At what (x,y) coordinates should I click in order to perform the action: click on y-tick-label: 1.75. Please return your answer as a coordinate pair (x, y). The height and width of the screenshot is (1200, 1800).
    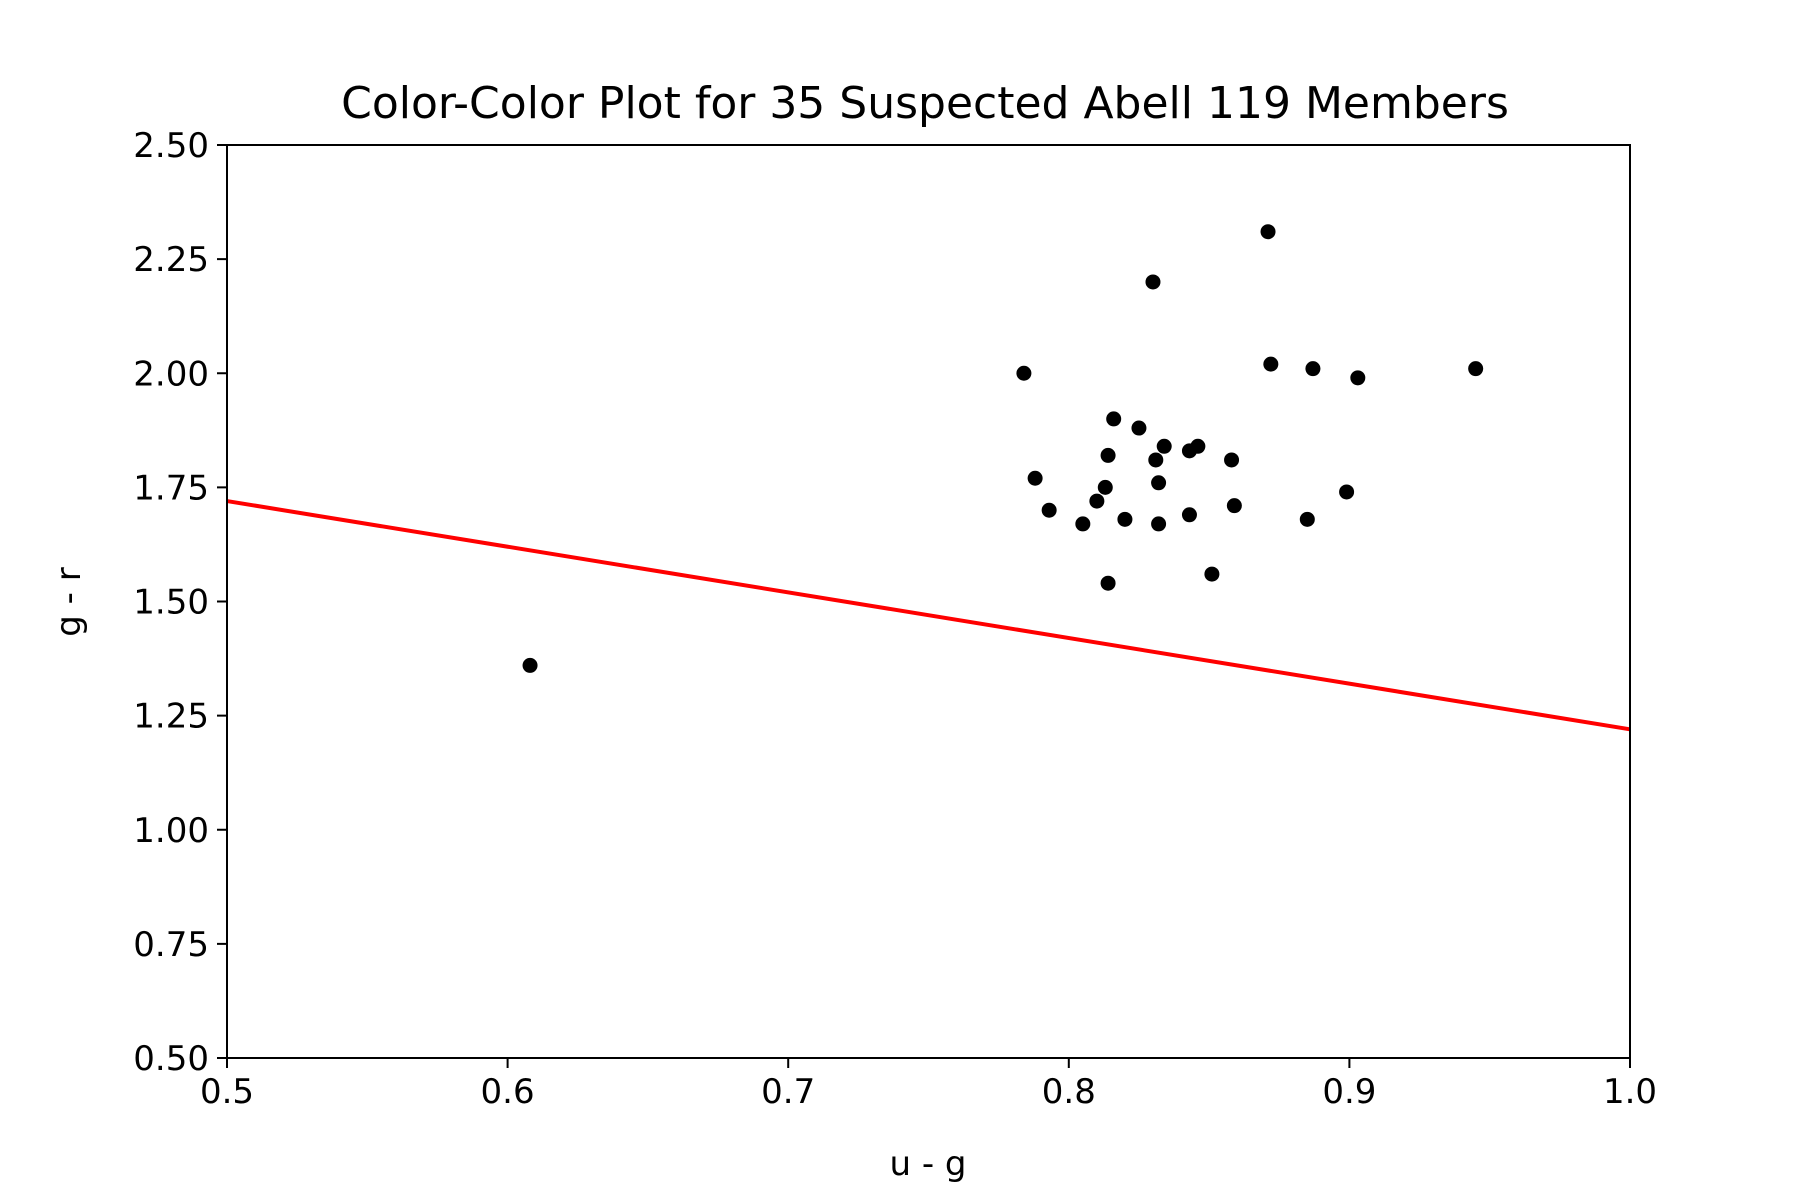
    Looking at the image, I should click on (171, 488).